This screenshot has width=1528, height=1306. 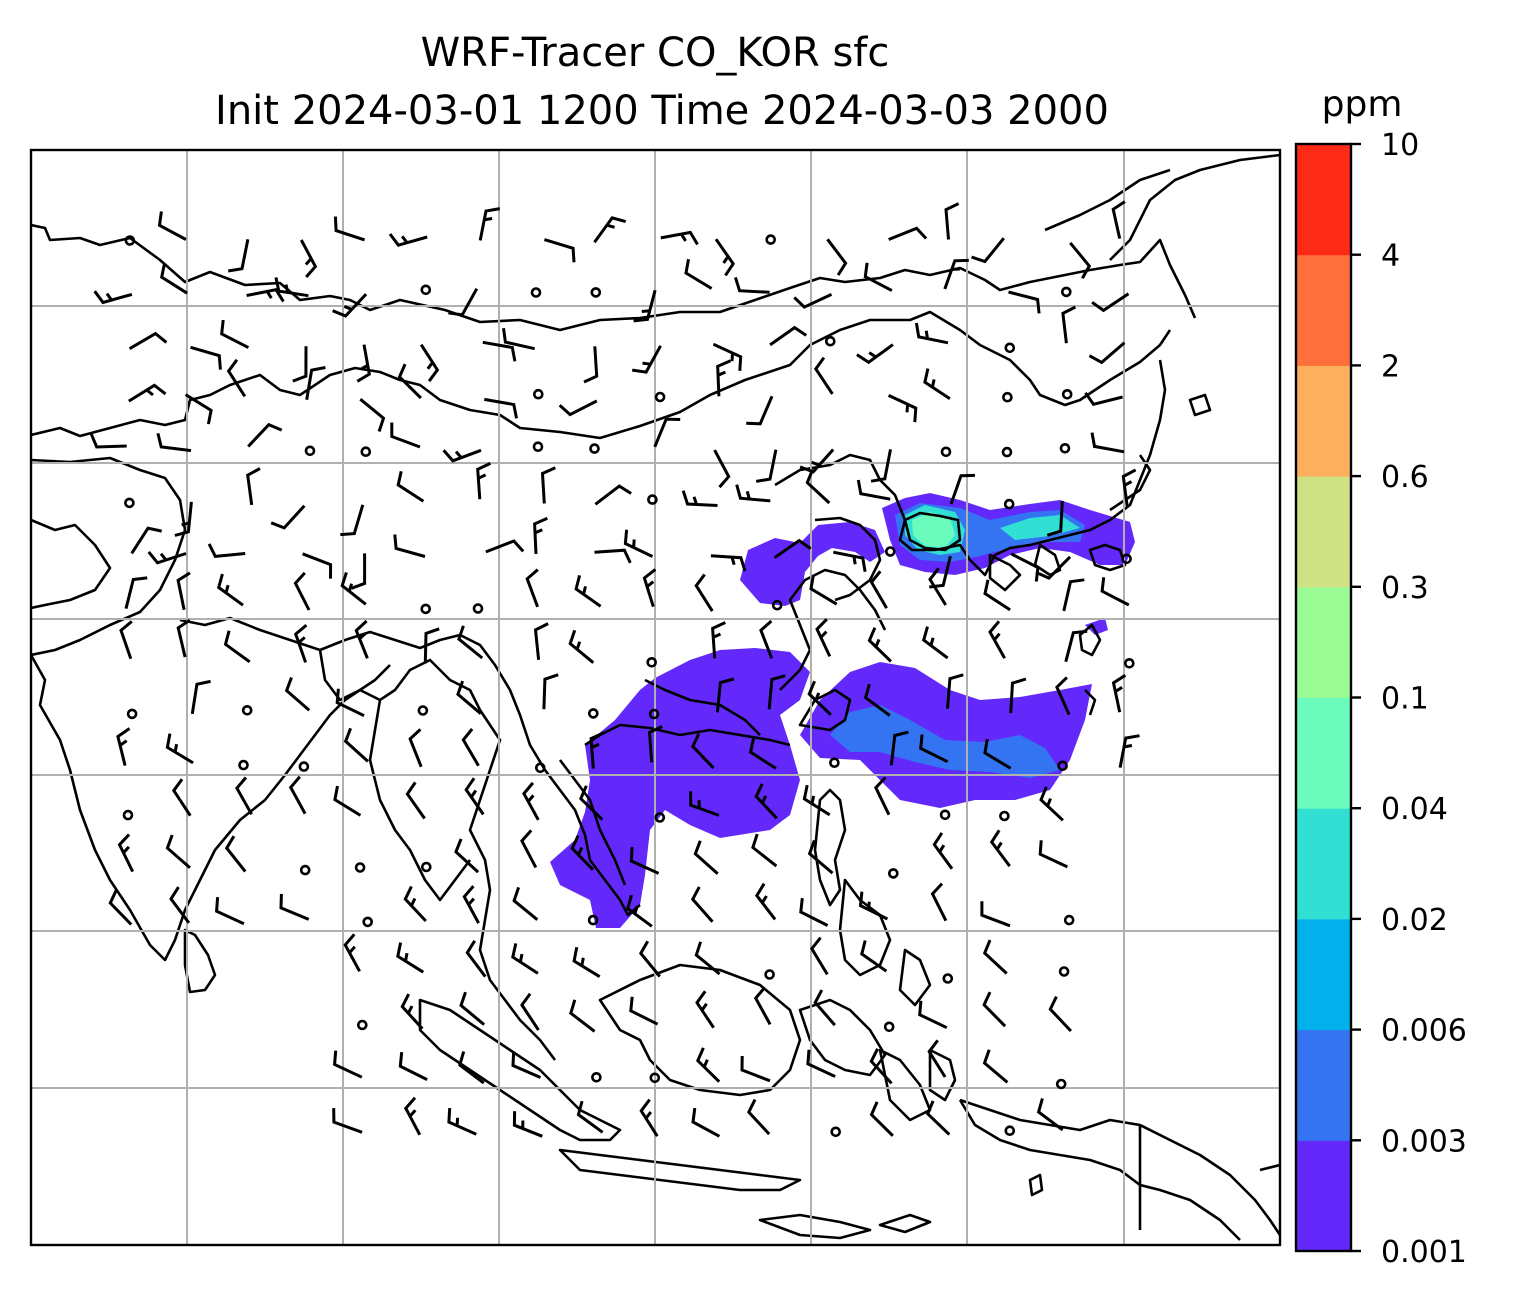 I want to click on plume-korea-core-peak, so click(x=933, y=530).